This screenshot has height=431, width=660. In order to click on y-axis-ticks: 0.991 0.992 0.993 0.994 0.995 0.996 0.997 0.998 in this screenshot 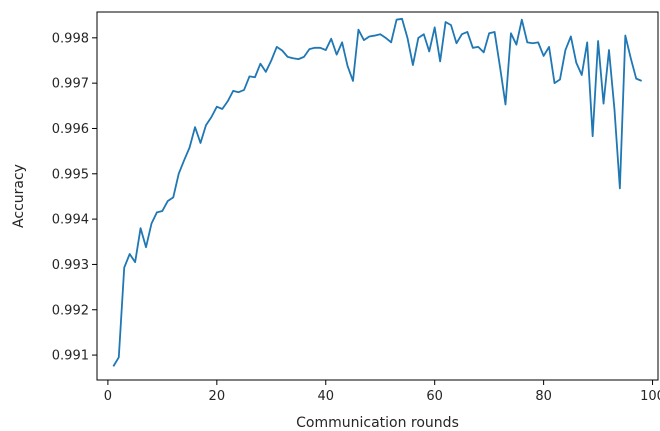, I will do `click(74, 197)`.